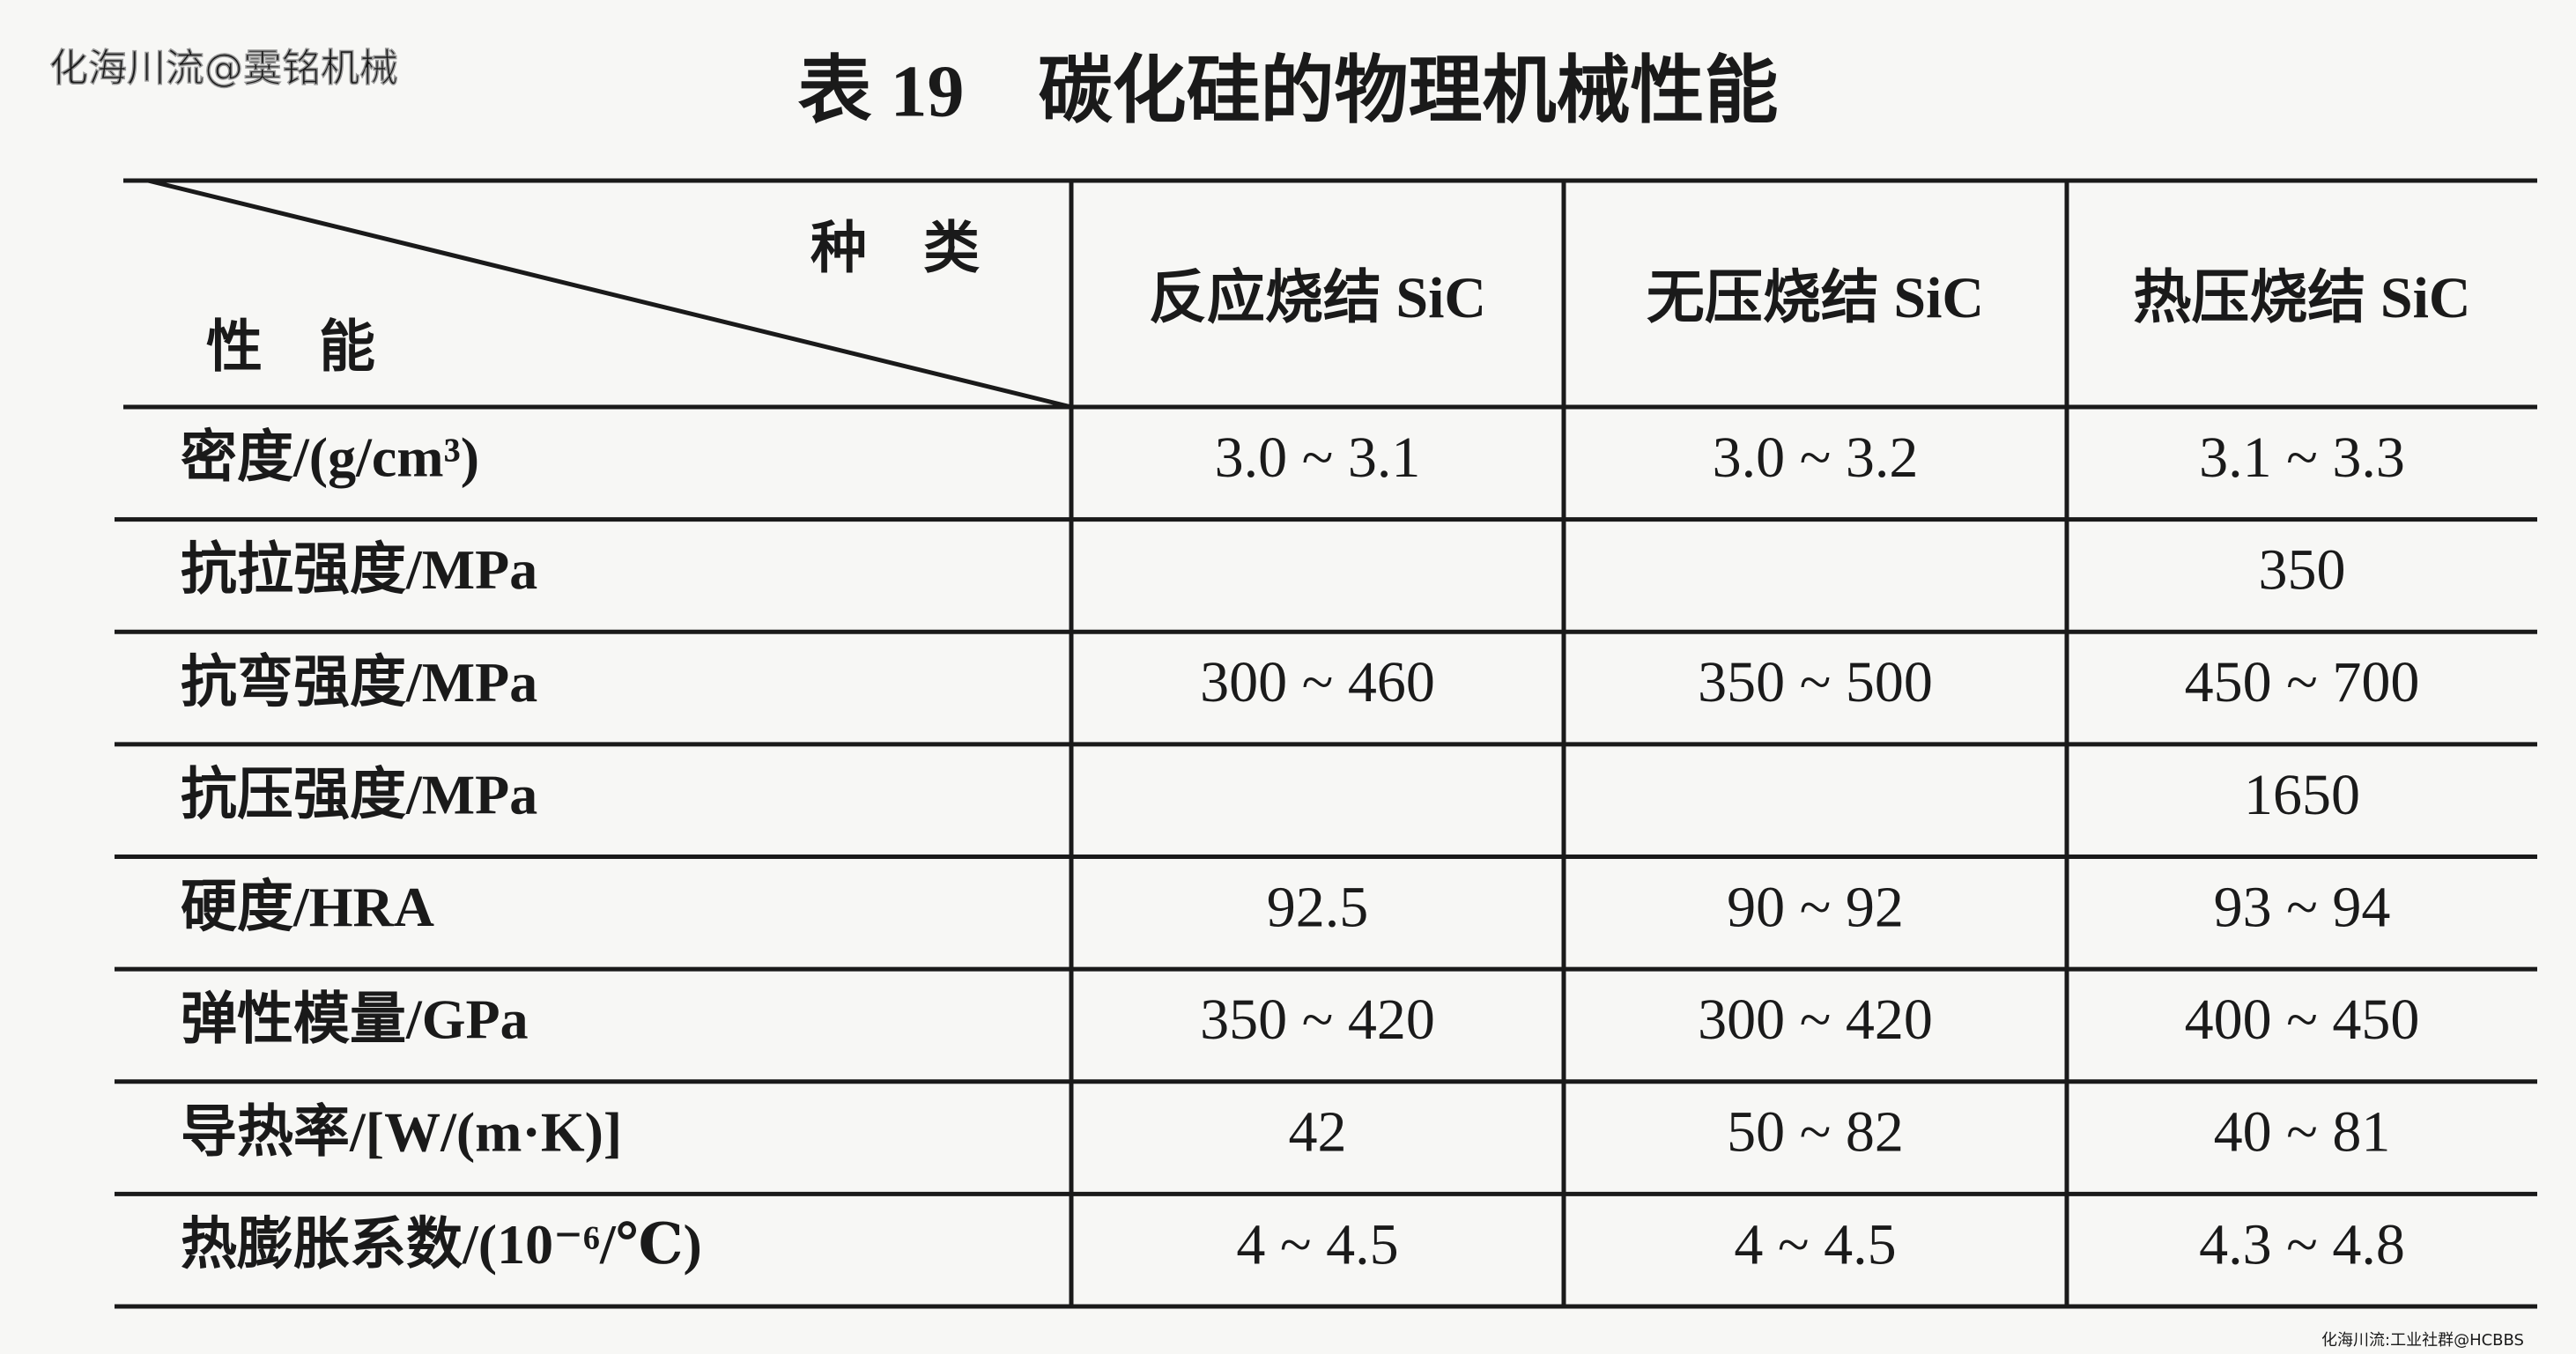  What do you see at coordinates (2303, 1020) in the screenshot?
I see `cell: 400 ~ 450` at bounding box center [2303, 1020].